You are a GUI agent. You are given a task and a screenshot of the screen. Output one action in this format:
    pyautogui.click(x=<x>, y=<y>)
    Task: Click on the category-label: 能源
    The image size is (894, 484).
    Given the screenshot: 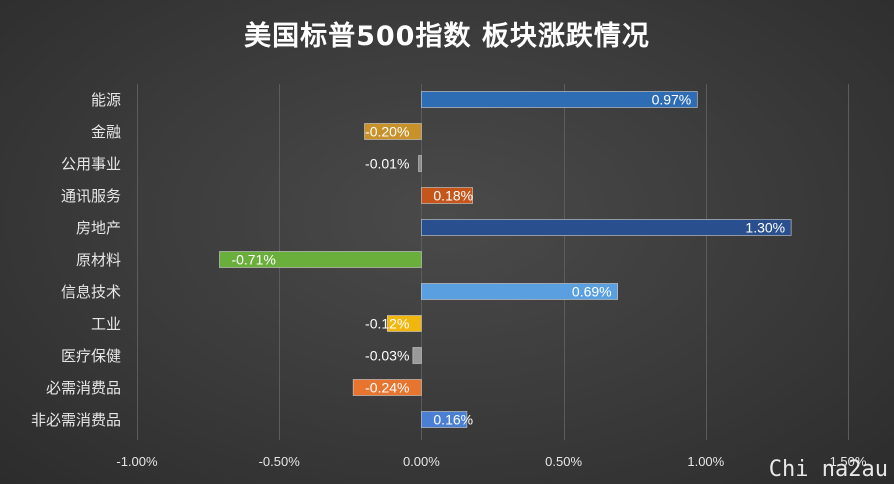 What is the action you would take?
    pyautogui.click(x=106, y=100)
    